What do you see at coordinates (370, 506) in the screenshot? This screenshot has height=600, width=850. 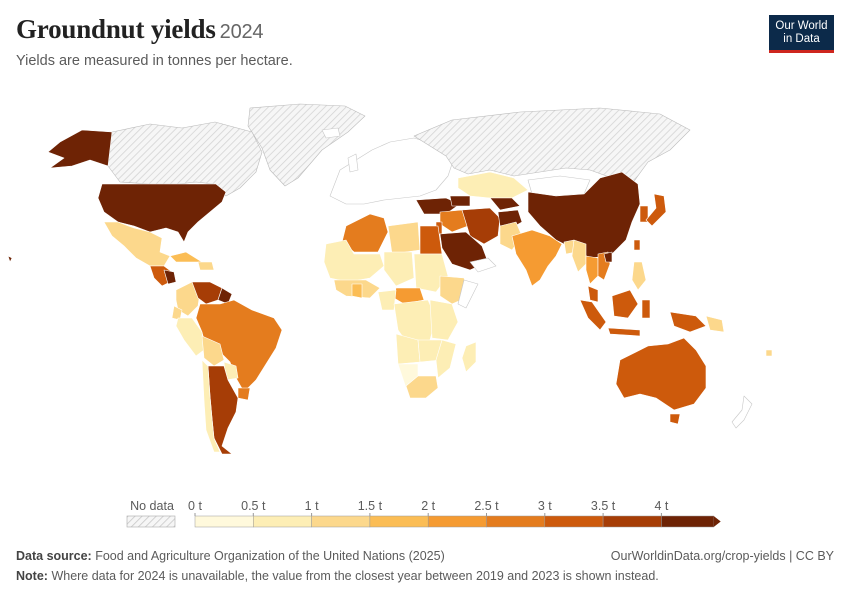 I see `legend-tick-label: 1.5 t` at bounding box center [370, 506].